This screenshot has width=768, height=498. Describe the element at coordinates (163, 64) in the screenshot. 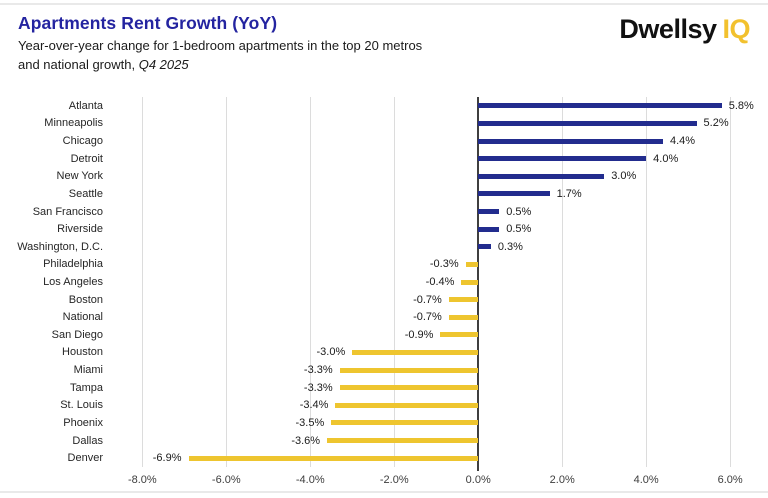

I see `subtitle-quarter: Q4 2025` at that location.